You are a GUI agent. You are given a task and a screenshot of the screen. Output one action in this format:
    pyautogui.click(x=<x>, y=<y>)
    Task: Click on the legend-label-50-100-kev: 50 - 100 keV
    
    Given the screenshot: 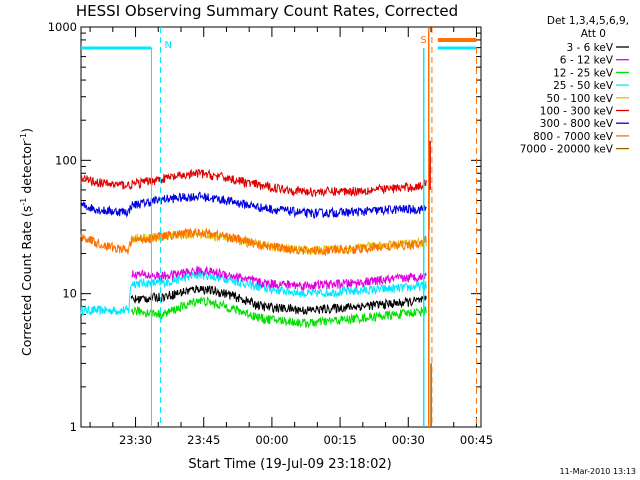 What is the action you would take?
    pyautogui.click(x=579, y=99)
    